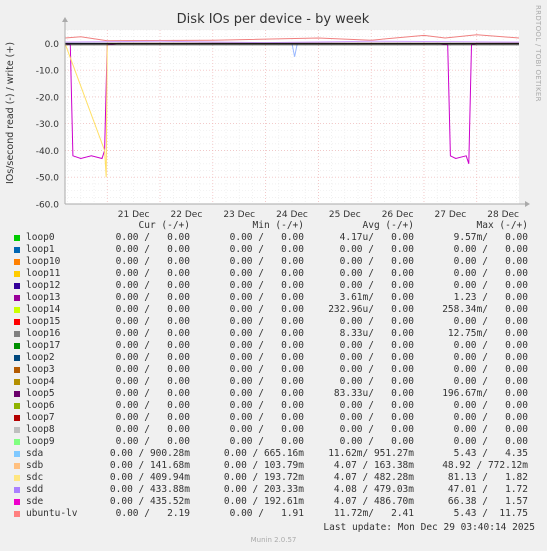 This screenshot has width=547, height=551. I want to click on legend-cur: 0.00 / 2.19, so click(152, 513).